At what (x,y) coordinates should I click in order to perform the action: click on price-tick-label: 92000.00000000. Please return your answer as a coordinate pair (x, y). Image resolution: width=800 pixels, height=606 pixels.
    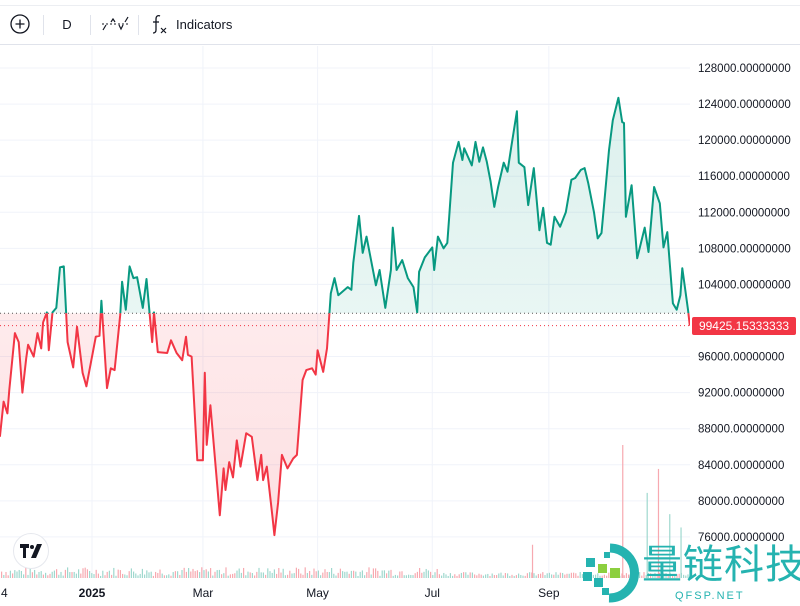
    Looking at the image, I should click on (741, 394).